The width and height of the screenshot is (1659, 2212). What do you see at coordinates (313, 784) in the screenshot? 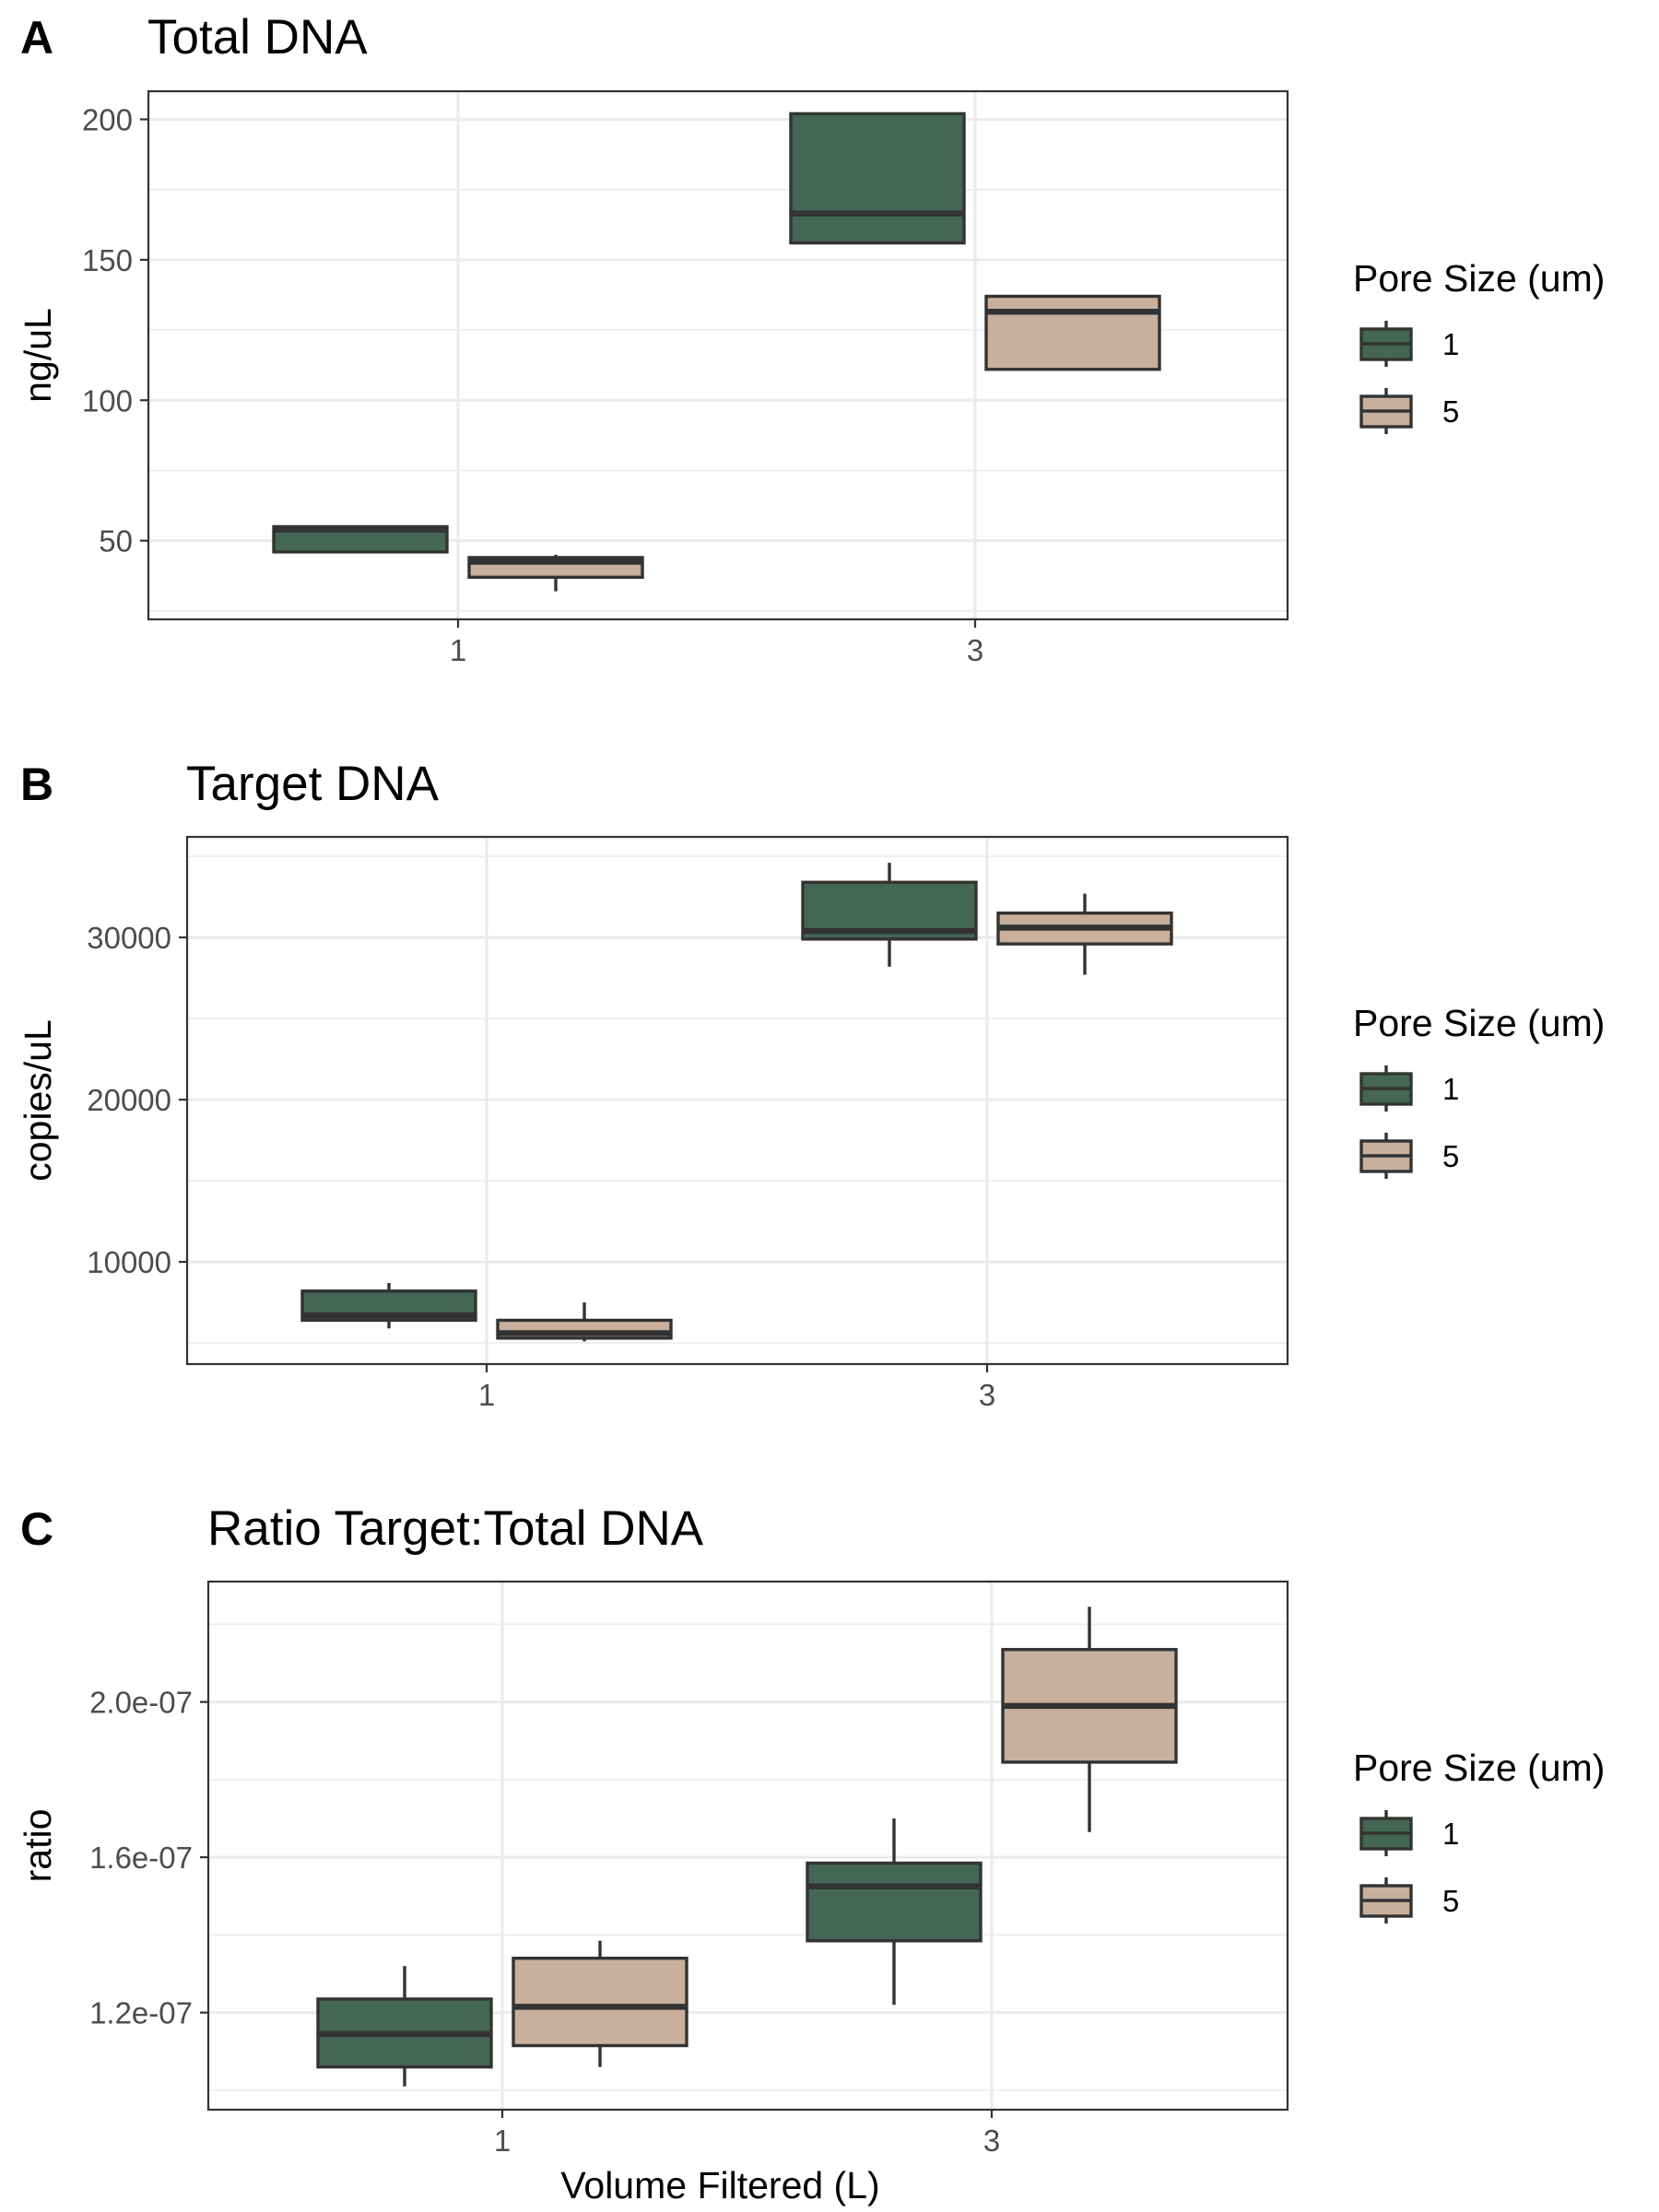
I see `chart-title: Target DNA` at bounding box center [313, 784].